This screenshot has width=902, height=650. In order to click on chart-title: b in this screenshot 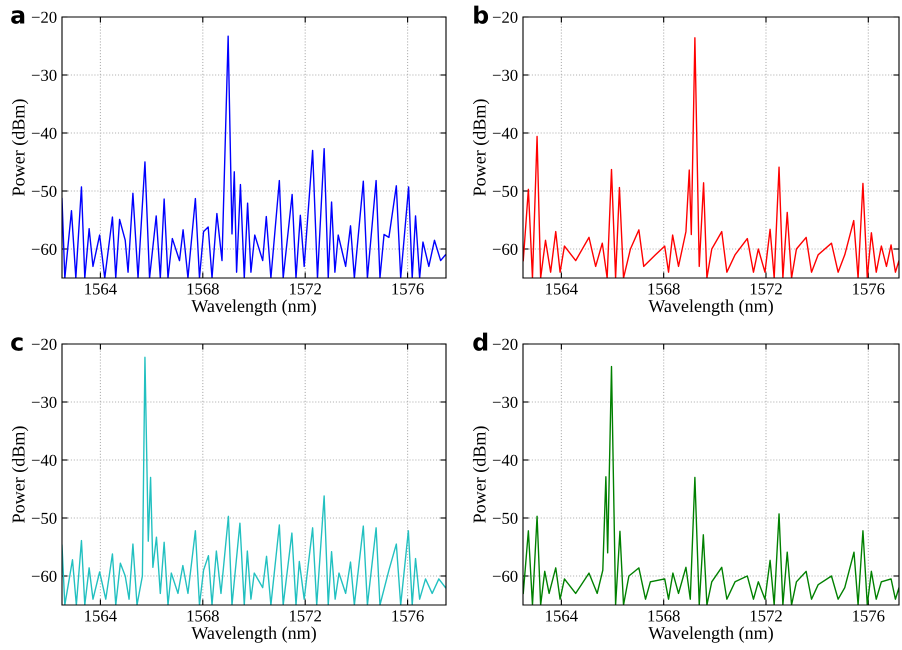, I will do `click(481, 15)`.